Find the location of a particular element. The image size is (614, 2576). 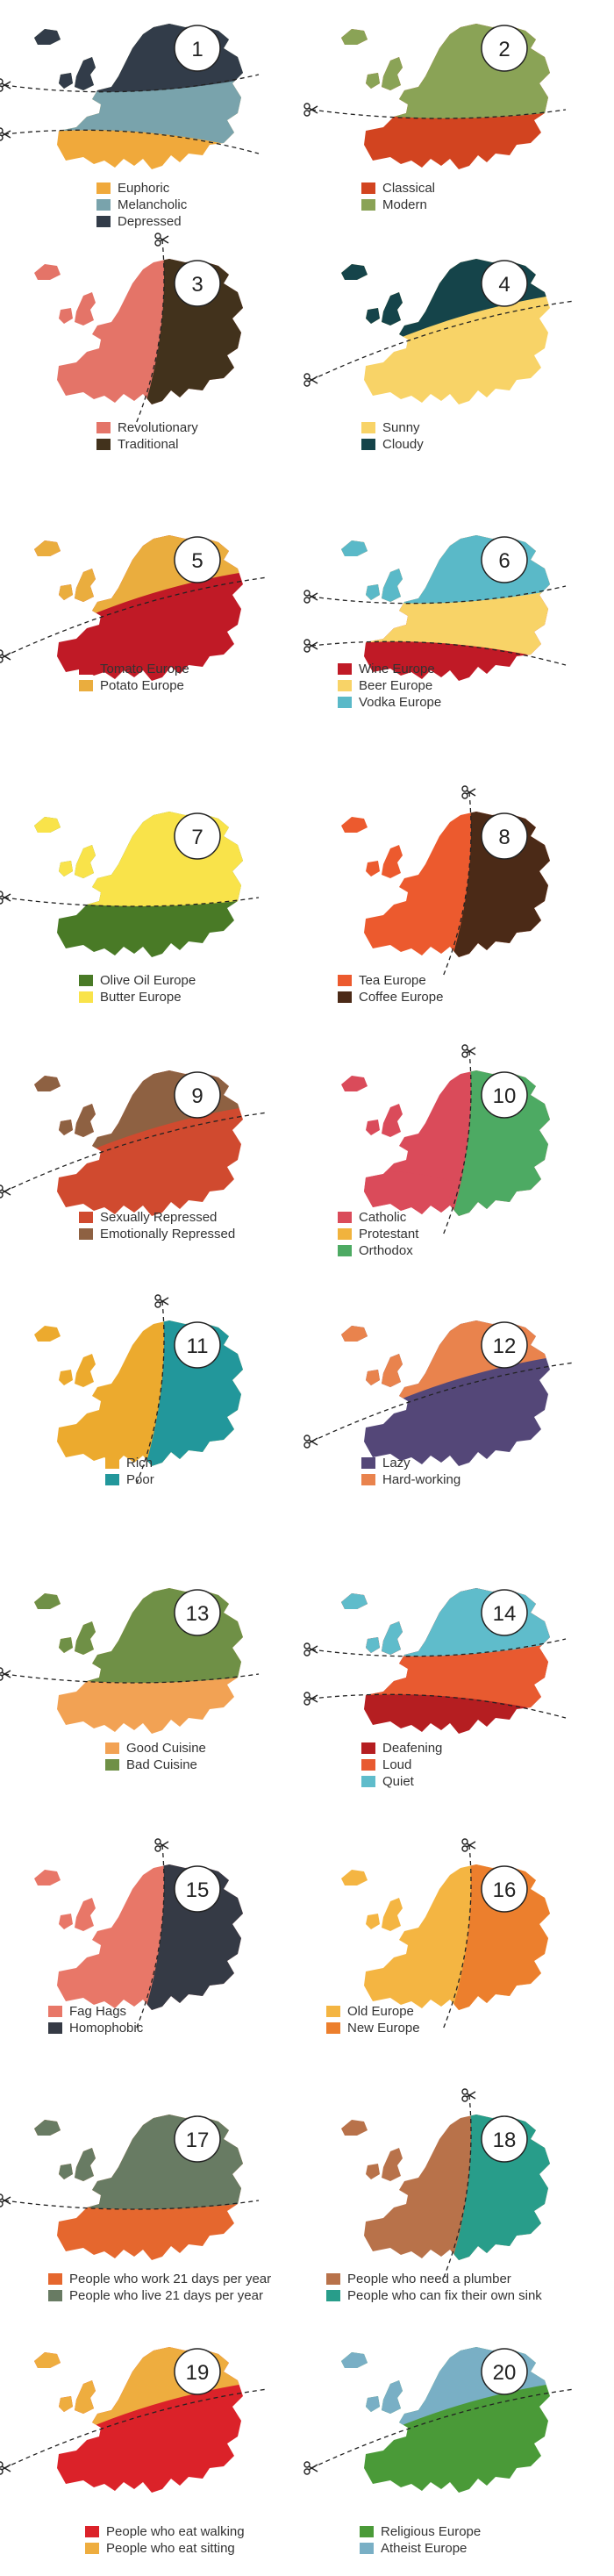

map-legend: Tea Europe Coffee Europe is located at coordinates (390, 988).